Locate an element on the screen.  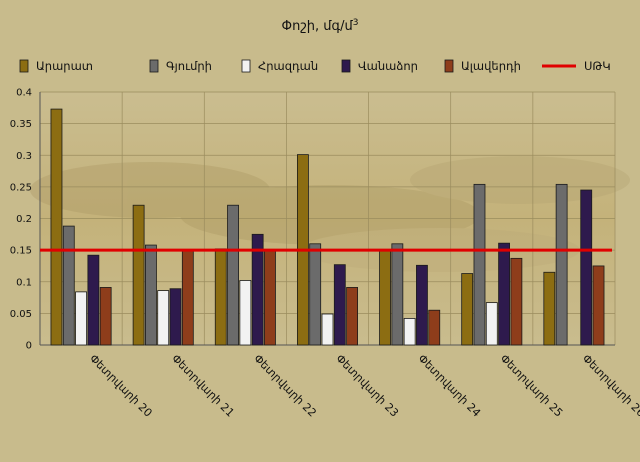
y-tick-label: 0 is located at coordinates (29, 346).